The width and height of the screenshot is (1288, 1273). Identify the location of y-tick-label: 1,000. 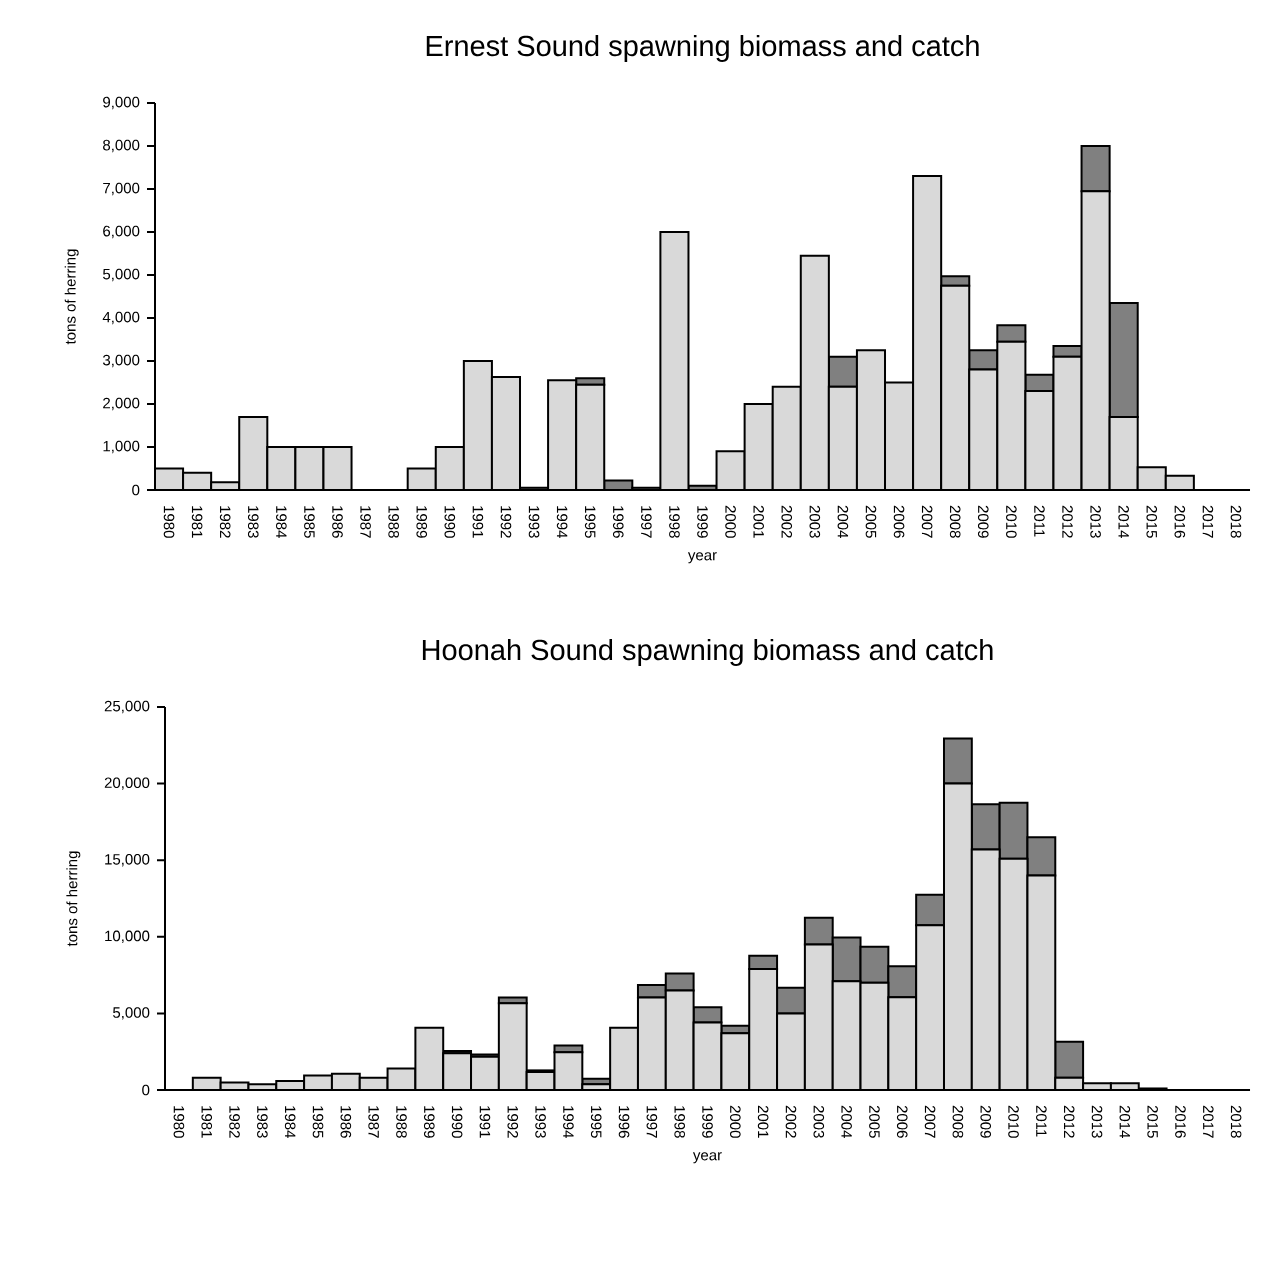
(121, 447).